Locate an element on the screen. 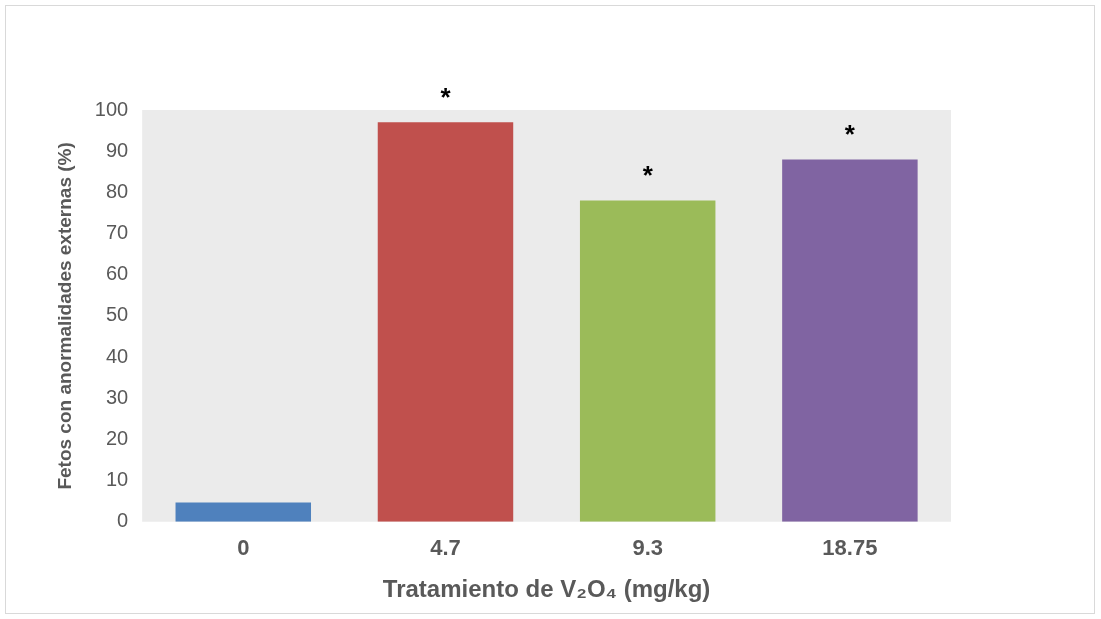 The image size is (1101, 619). x-axis-title: Tratamiento de V₂O₄ (mg/kg) is located at coordinates (546, 589).